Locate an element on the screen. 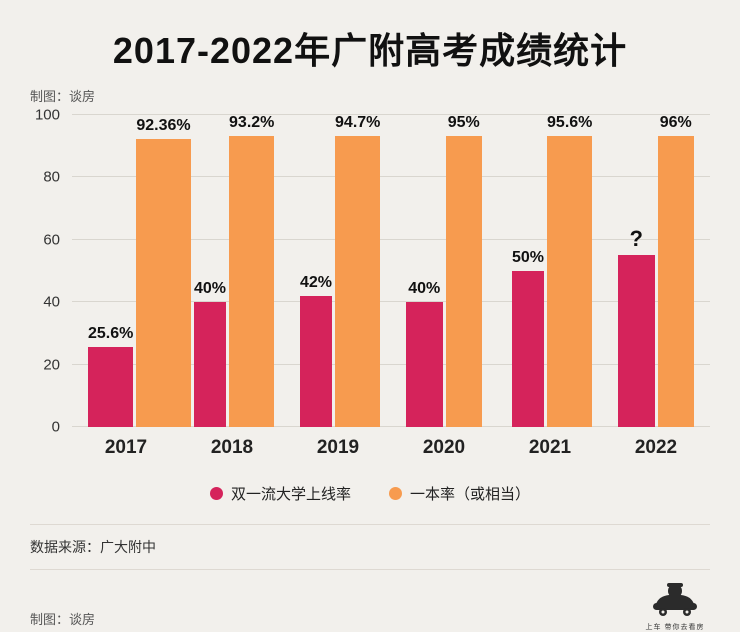  y-tick-label: 80 is located at coordinates (51, 177).